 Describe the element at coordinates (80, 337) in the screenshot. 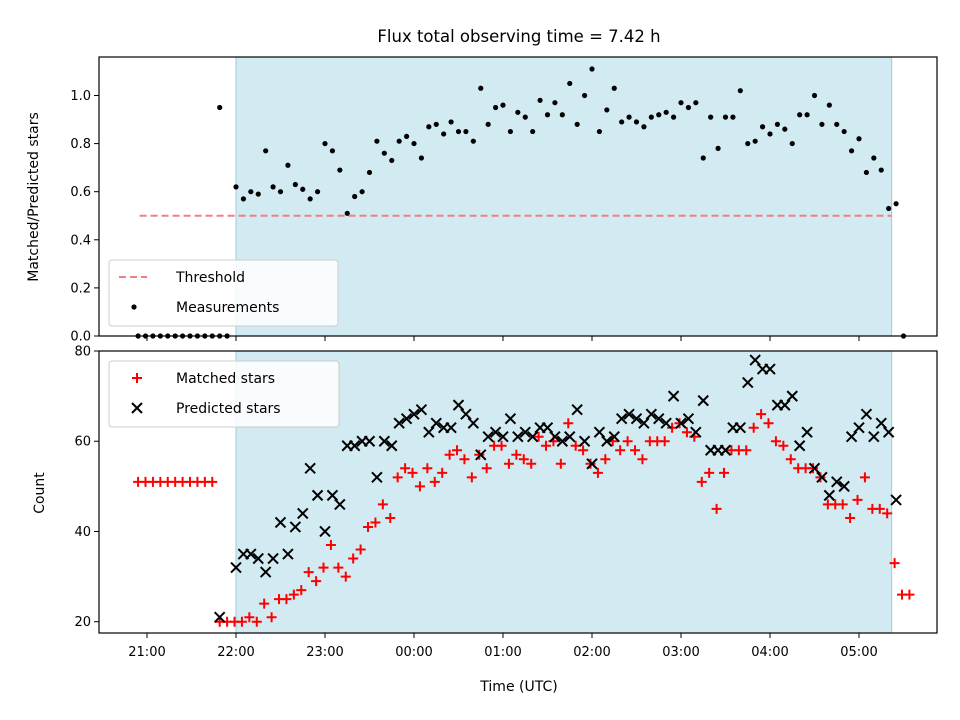

I see `y-tick-label: 0.0` at that location.